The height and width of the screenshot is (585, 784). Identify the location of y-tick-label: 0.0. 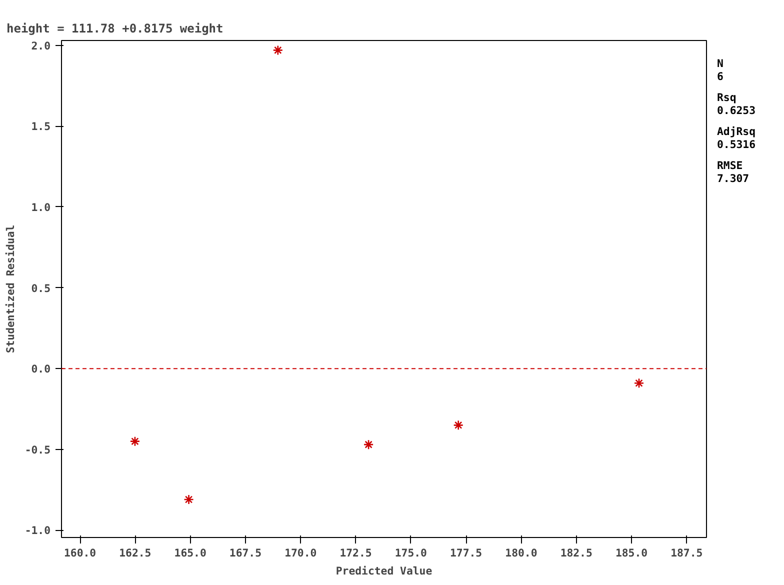
(41, 369).